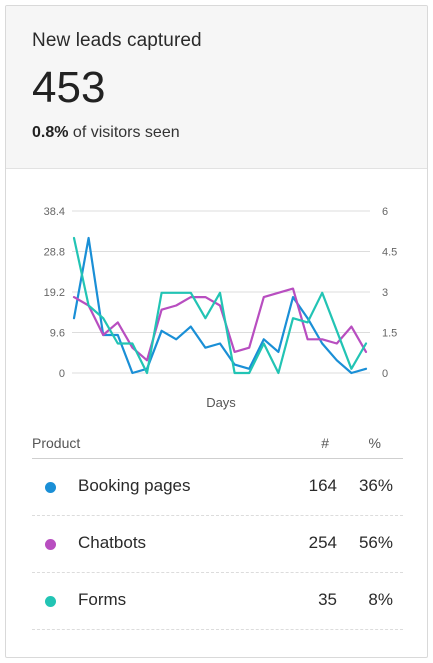  Describe the element at coordinates (134, 485) in the screenshot. I see `row-label: Booking pages` at that location.